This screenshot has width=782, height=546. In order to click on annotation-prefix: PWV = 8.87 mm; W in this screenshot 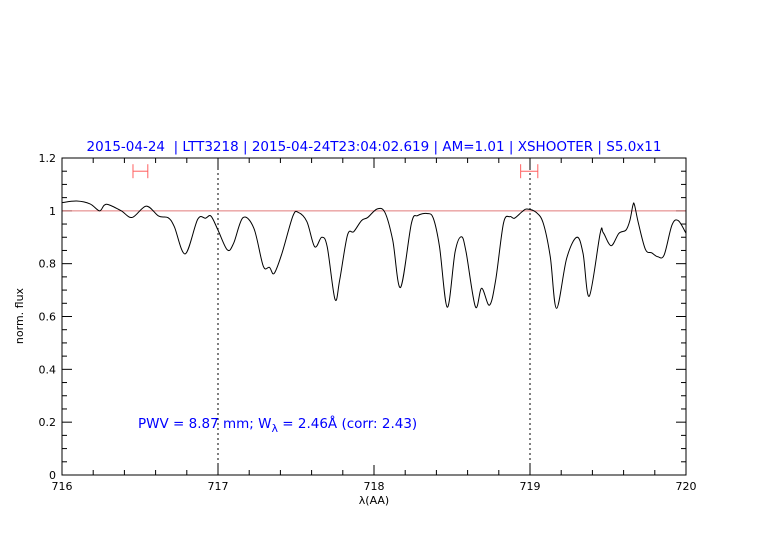, I will do `click(204, 424)`.